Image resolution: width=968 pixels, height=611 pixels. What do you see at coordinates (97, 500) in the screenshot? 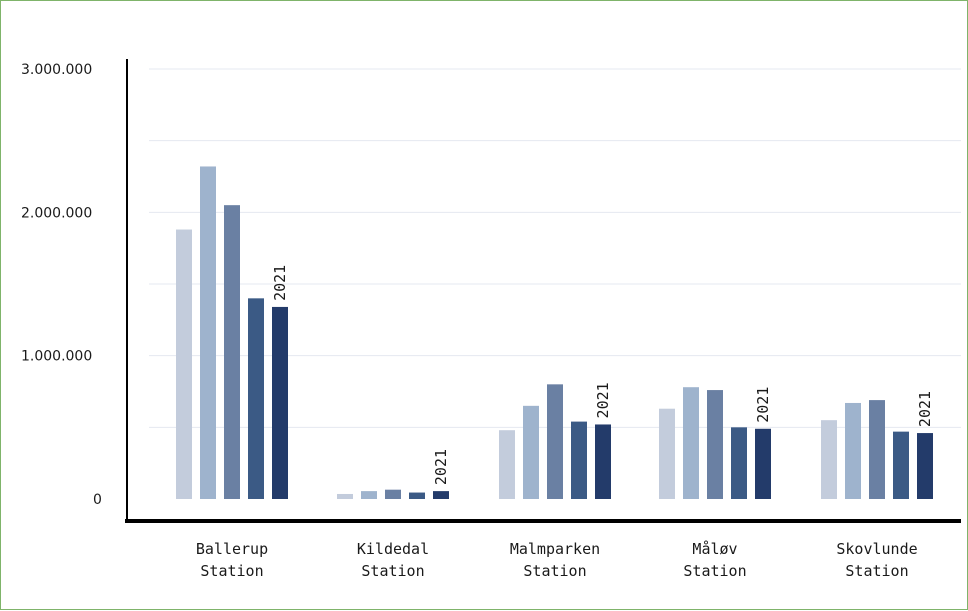
I see `y-tick-label: 0` at bounding box center [97, 500].